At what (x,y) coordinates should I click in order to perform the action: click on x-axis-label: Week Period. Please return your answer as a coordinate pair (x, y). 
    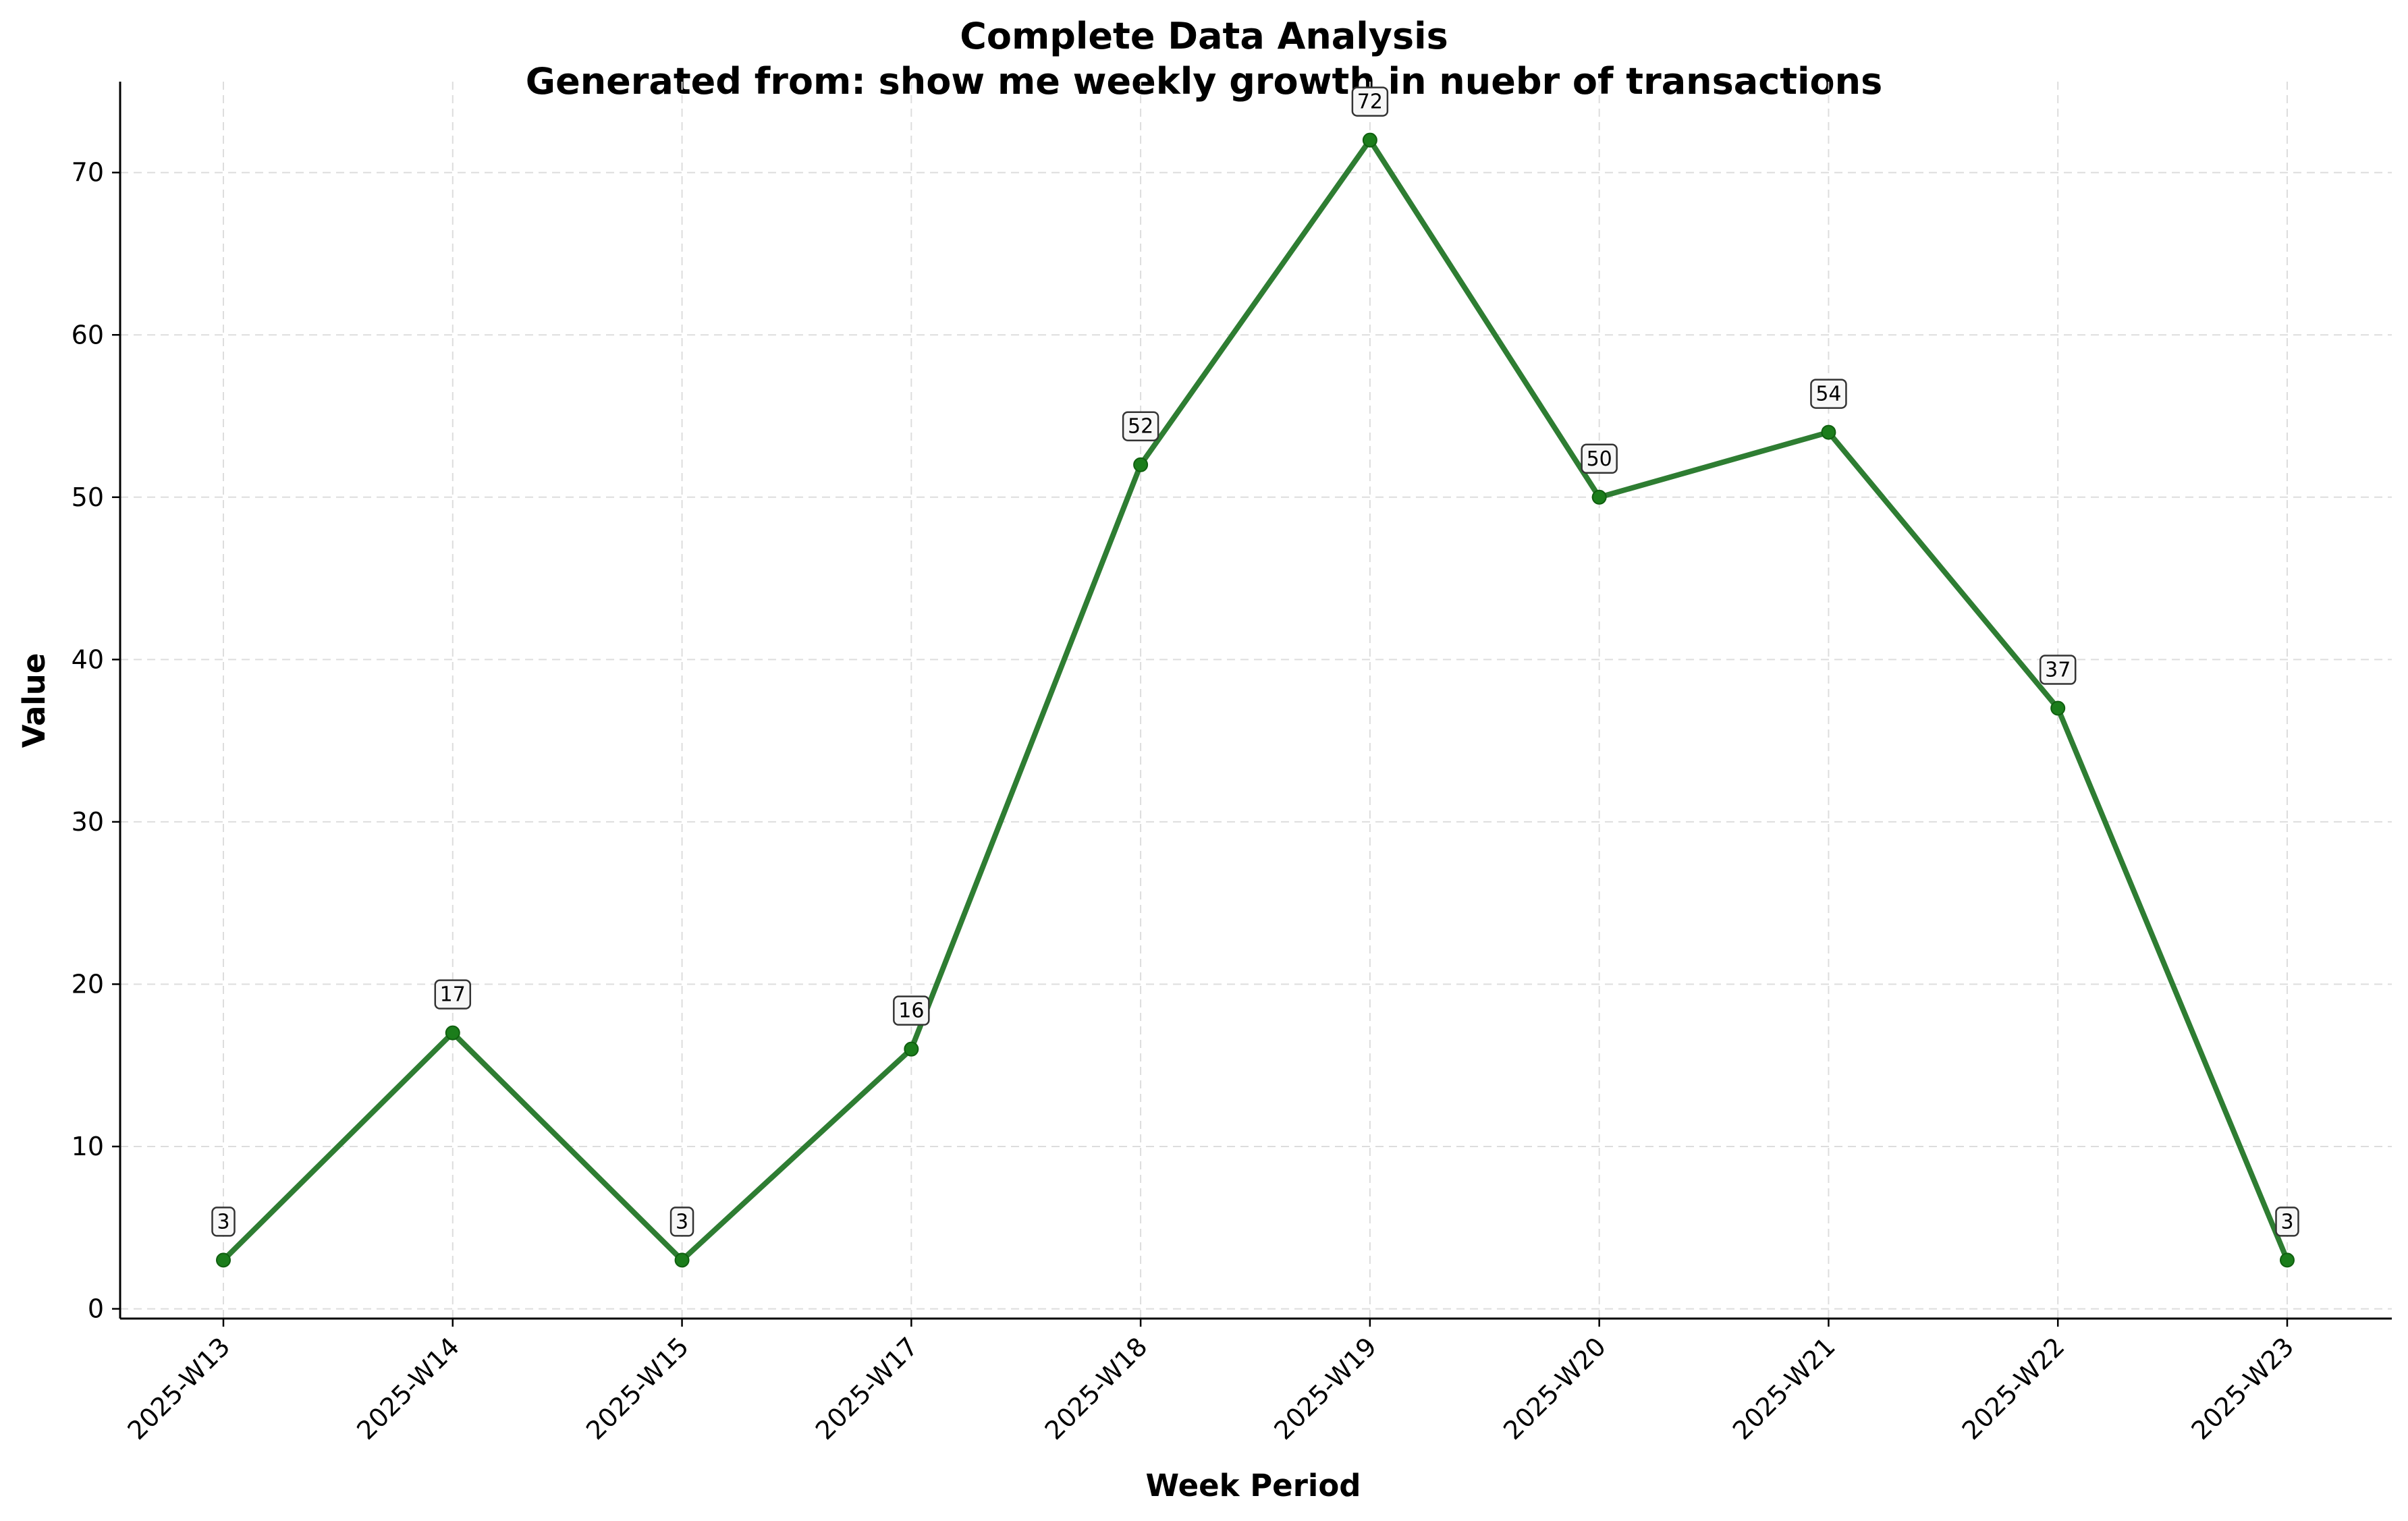
    Looking at the image, I should click on (1253, 1485).